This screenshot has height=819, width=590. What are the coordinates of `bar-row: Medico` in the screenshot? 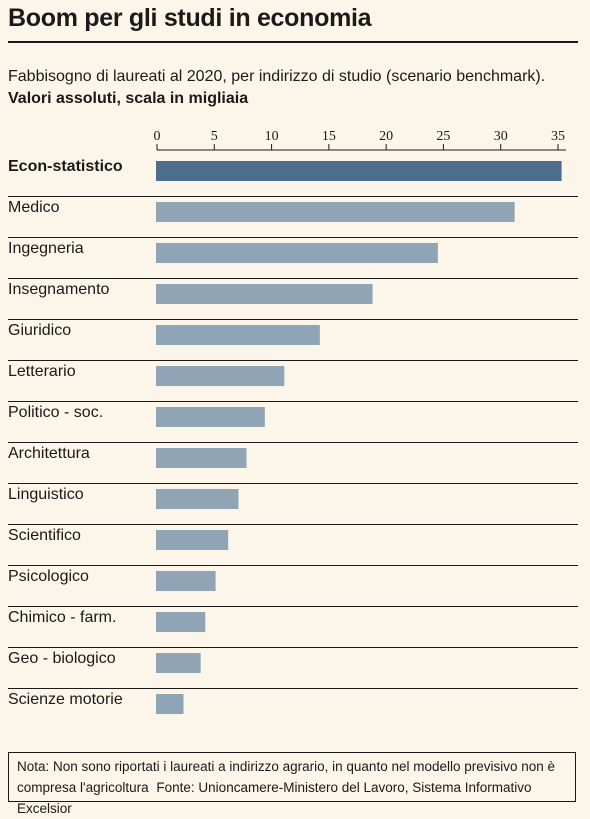 It's located at (293, 218).